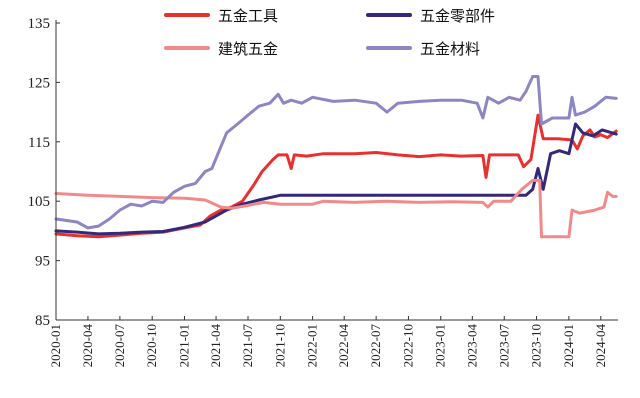  What do you see at coordinates (55, 345) in the screenshot?
I see `x-tick-label: 2020-01` at bounding box center [55, 345].